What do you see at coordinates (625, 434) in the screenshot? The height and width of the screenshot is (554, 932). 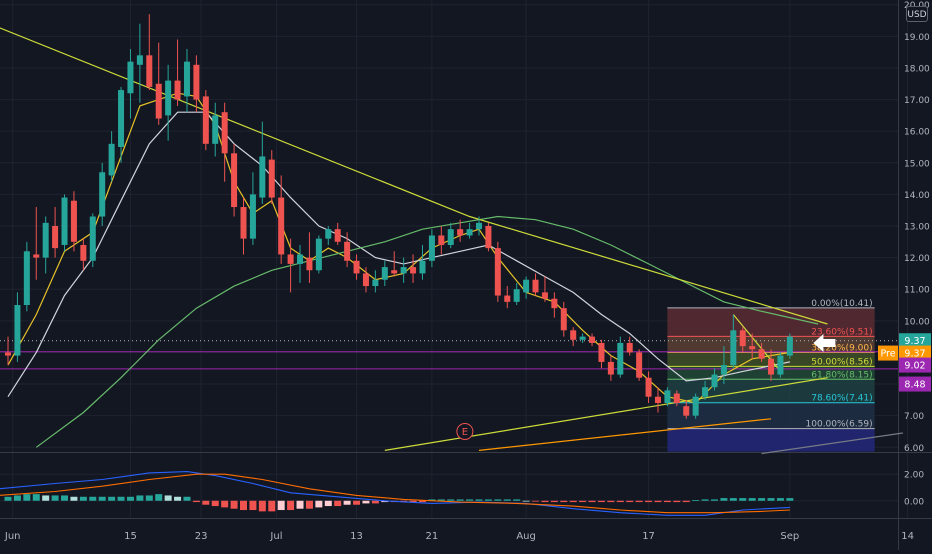 I see `trend-line` at bounding box center [625, 434].